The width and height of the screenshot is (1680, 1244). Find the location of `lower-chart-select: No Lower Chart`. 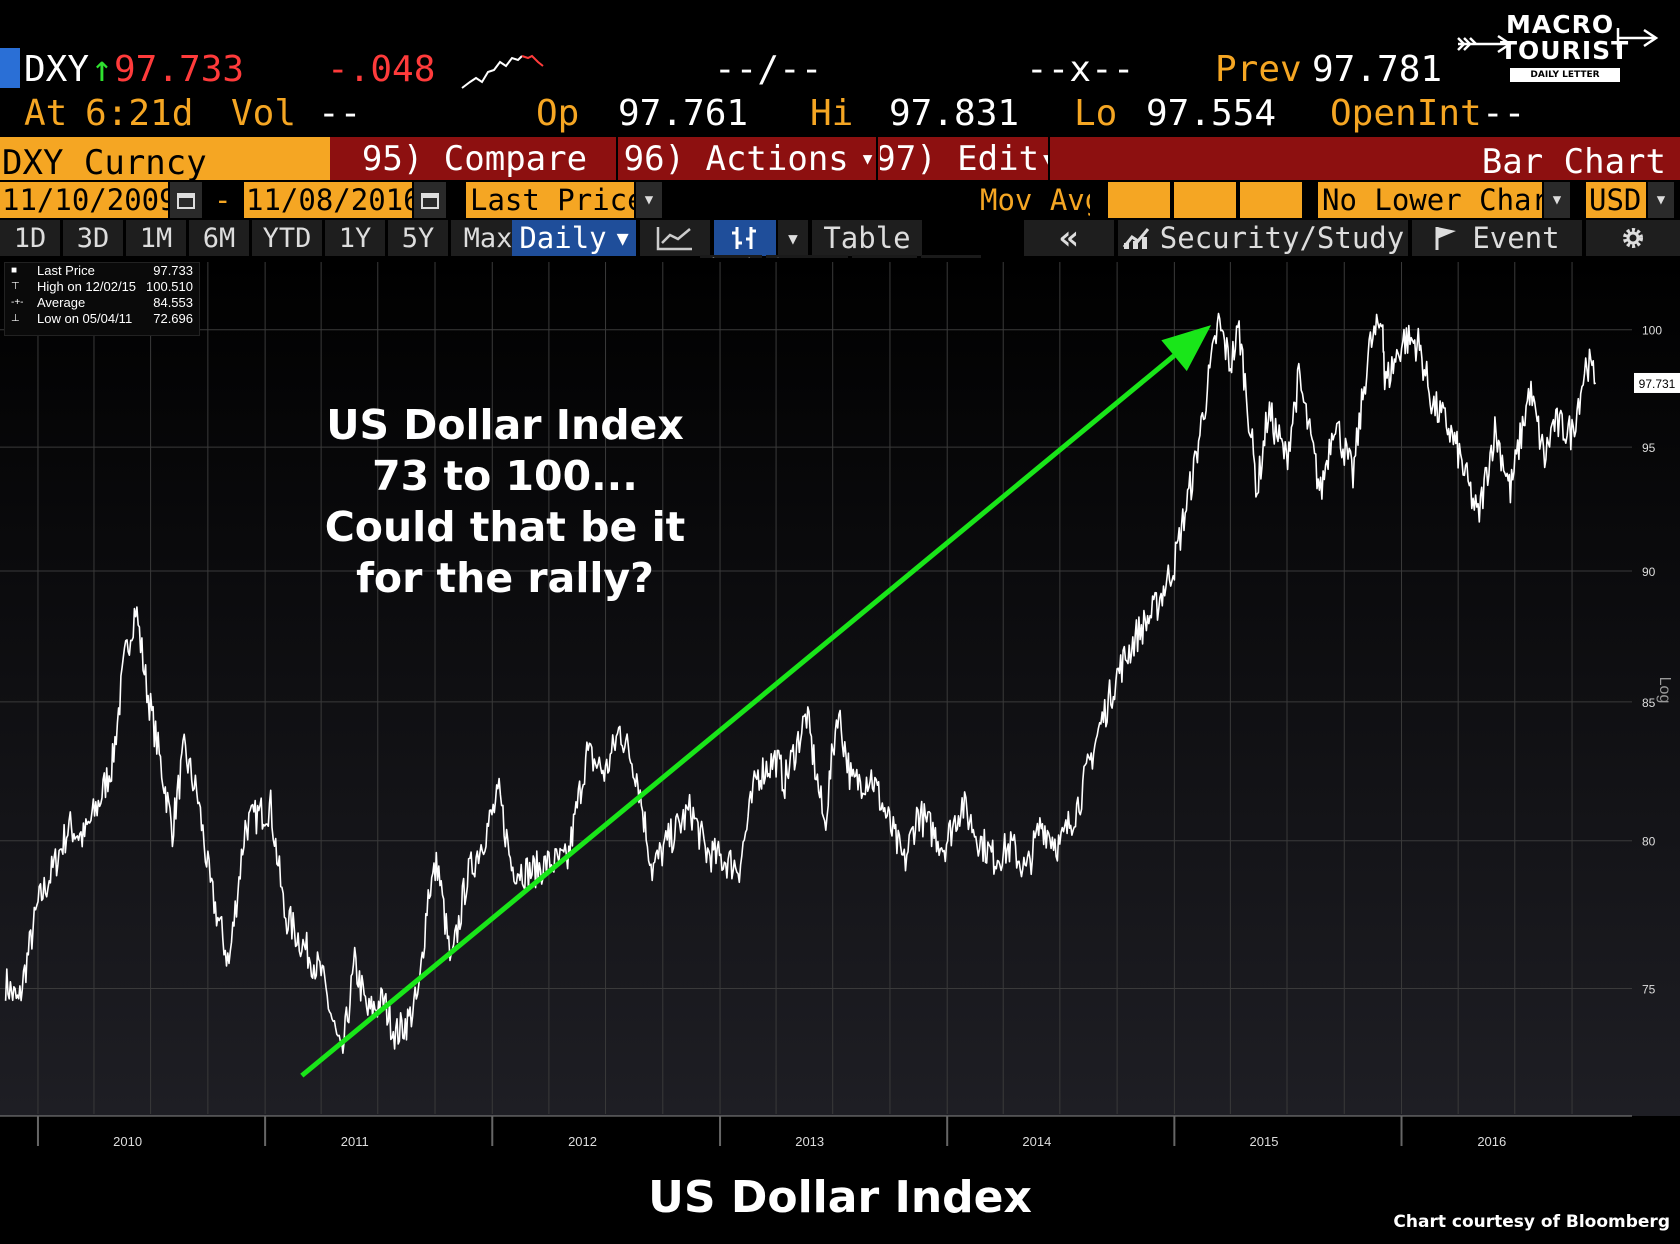

lower-chart-select: No Lower Chart is located at coordinates (1430, 200).